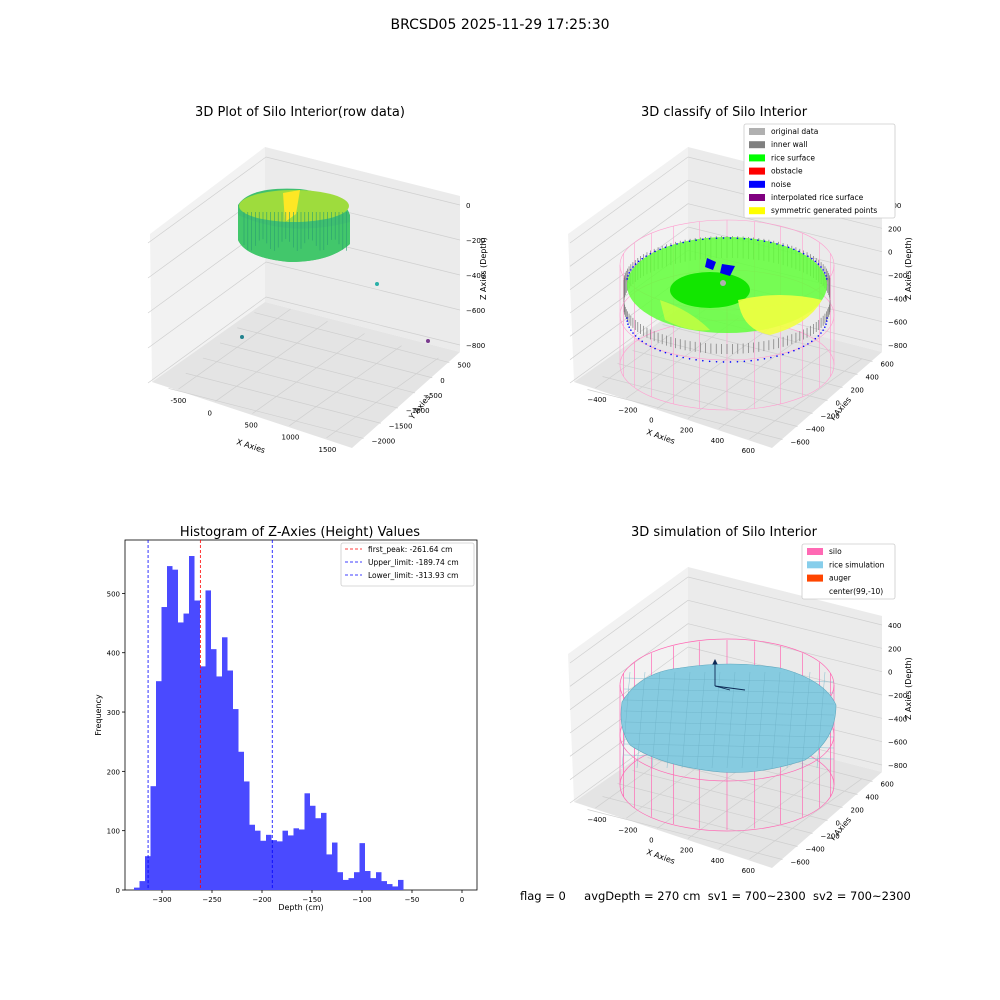 This screenshot has height=1000, width=1000. What do you see at coordinates (596, 820) in the screenshot?
I see `simulation-3d-x-tick: −400` at bounding box center [596, 820].